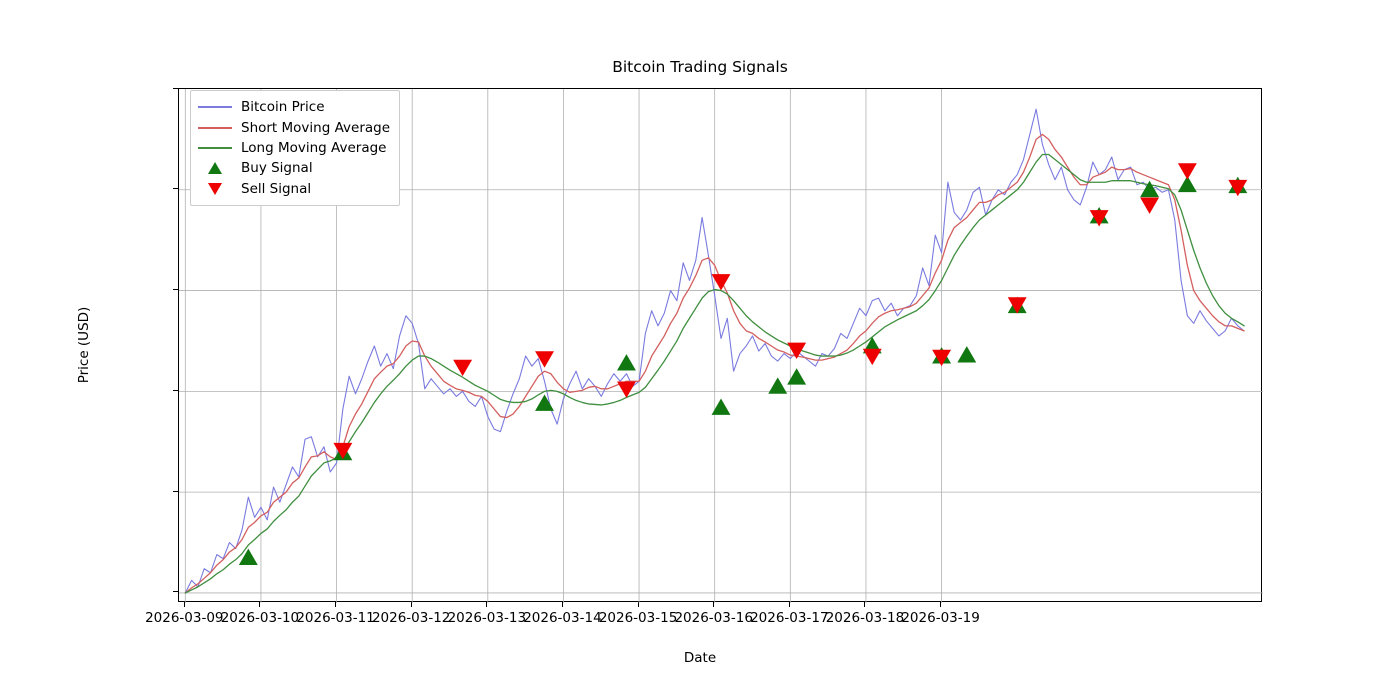  What do you see at coordinates (411, 618) in the screenshot?
I see `x-tick-label: 2026-03-12` at bounding box center [411, 618].